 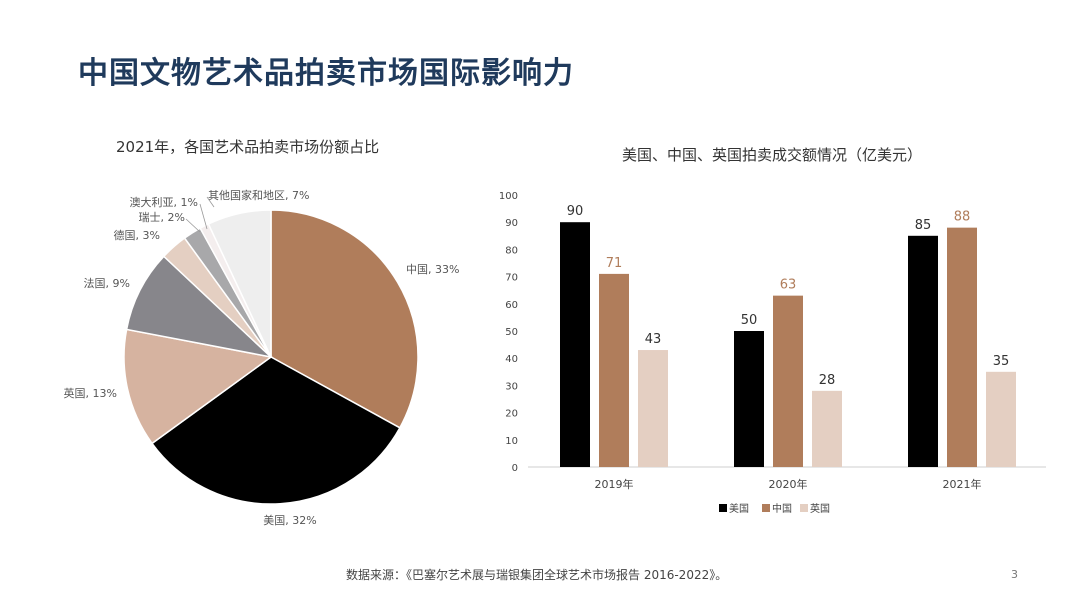 I want to click on y-tick-label: 10, so click(x=511, y=441).